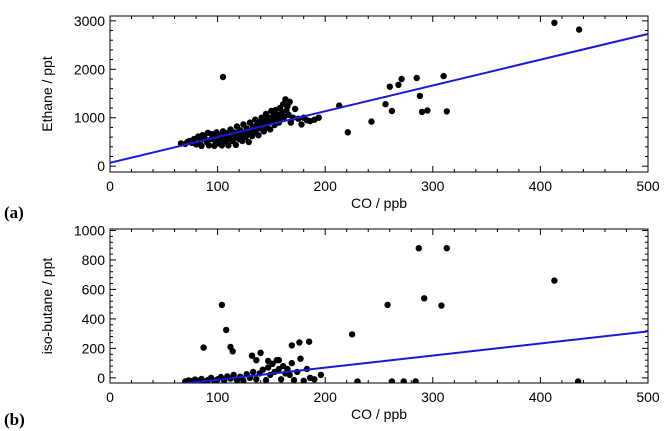 The height and width of the screenshot is (431, 667). What do you see at coordinates (47, 306) in the screenshot?
I see `y-axis-title: iso-butane / ppt` at bounding box center [47, 306].